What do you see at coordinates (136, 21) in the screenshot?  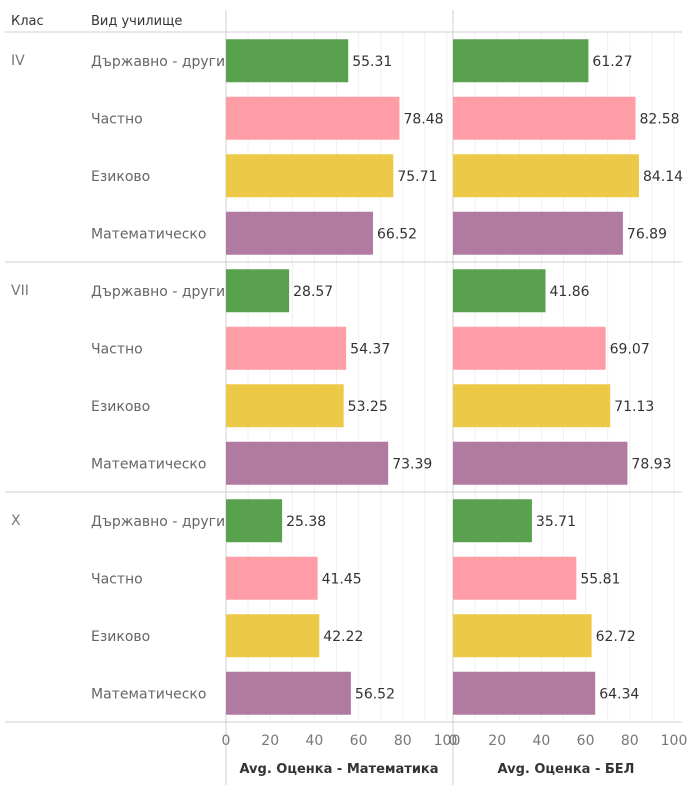 I see `school-type-header: Вид училище` at bounding box center [136, 21].